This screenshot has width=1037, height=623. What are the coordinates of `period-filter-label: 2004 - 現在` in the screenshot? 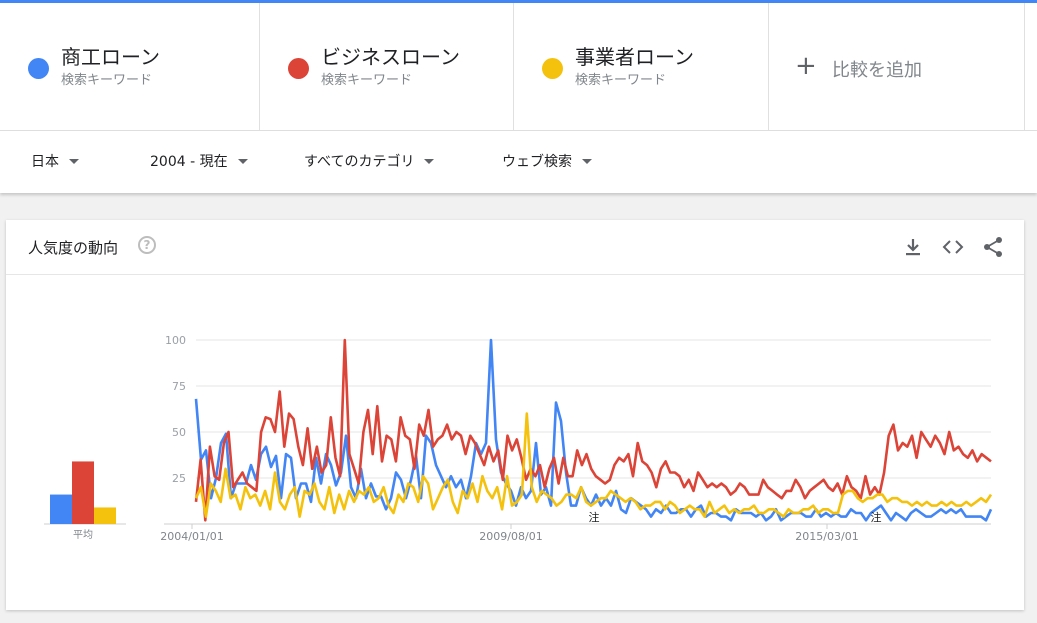 It's located at (189, 162).